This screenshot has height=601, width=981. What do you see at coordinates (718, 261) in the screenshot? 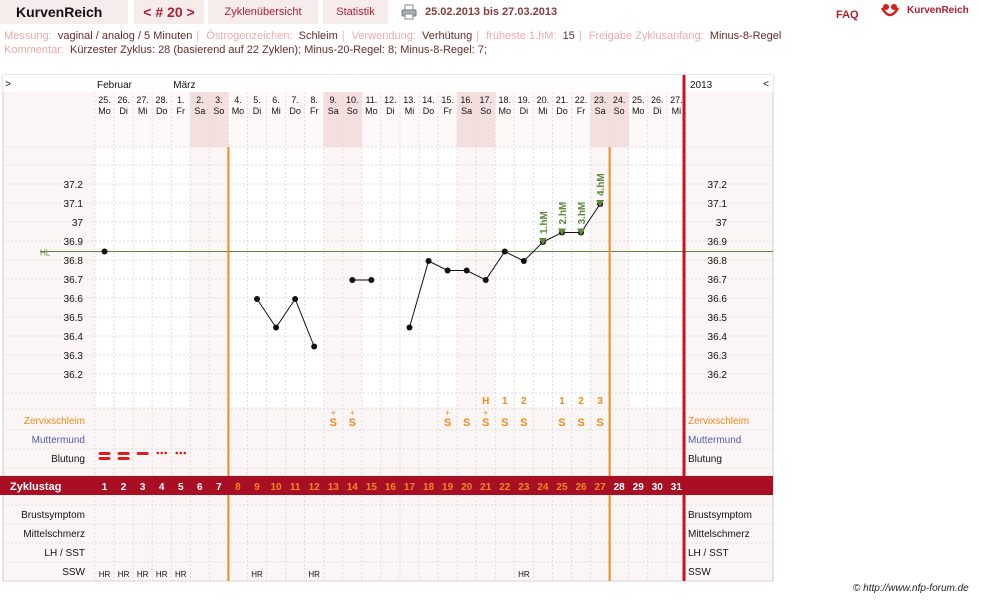
I see `y-tick-right: 36.8` at bounding box center [718, 261].